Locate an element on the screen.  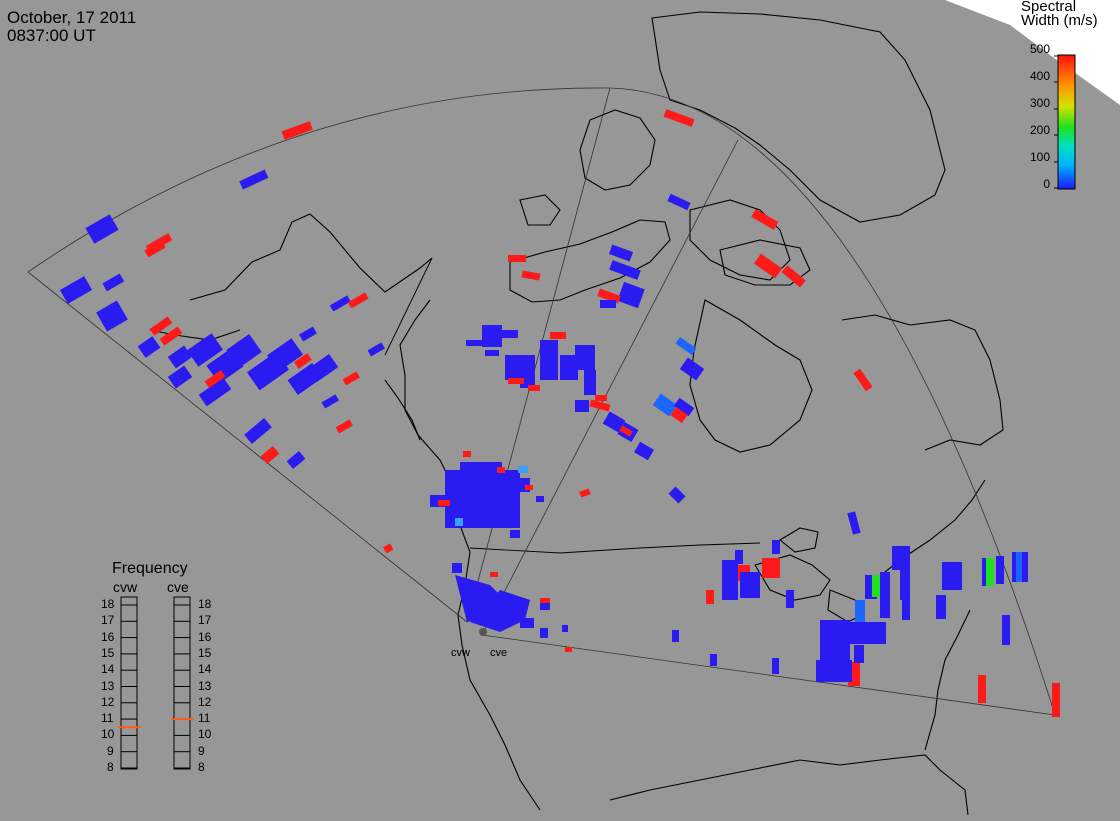
colorbar-tick-label: 0 is located at coordinates (1046, 184).